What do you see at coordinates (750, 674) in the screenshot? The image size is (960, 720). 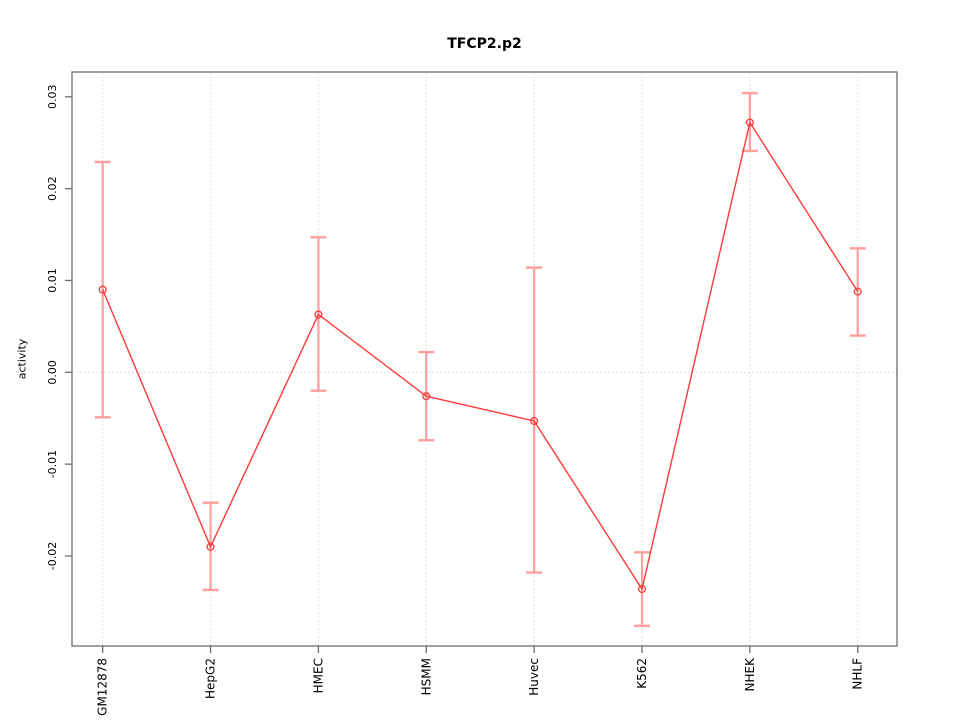 I see `x-tick-label: NHEK` at bounding box center [750, 674].